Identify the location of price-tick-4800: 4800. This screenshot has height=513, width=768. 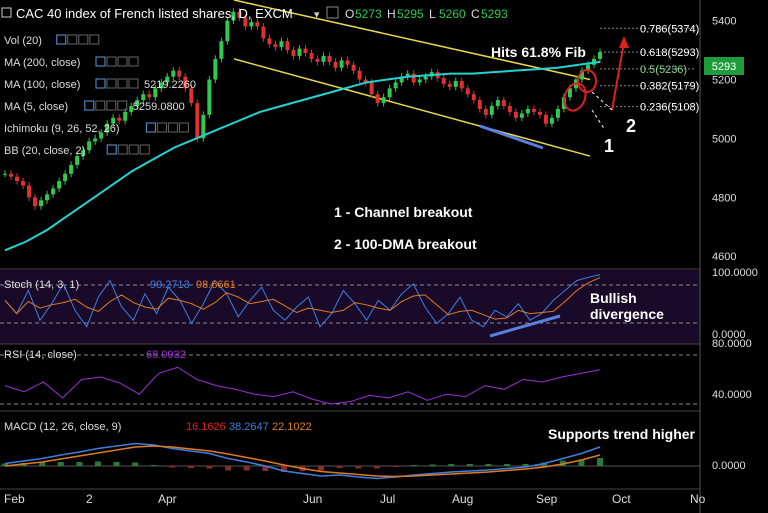
(724, 198).